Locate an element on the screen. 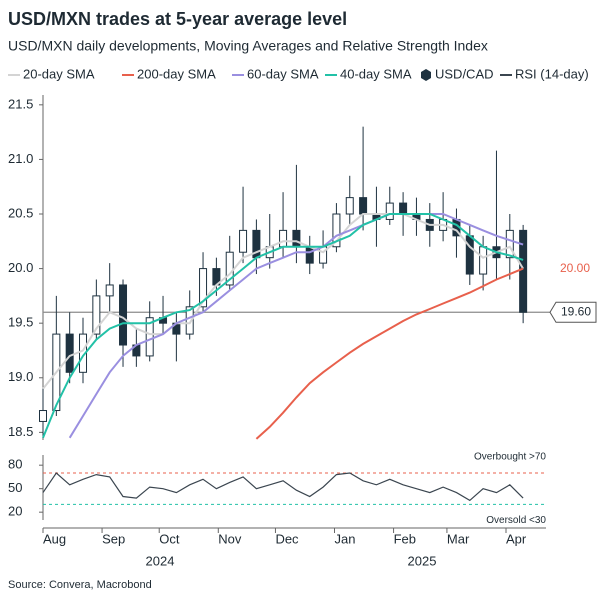  y-tick-label: 19.0 is located at coordinates (20, 376).